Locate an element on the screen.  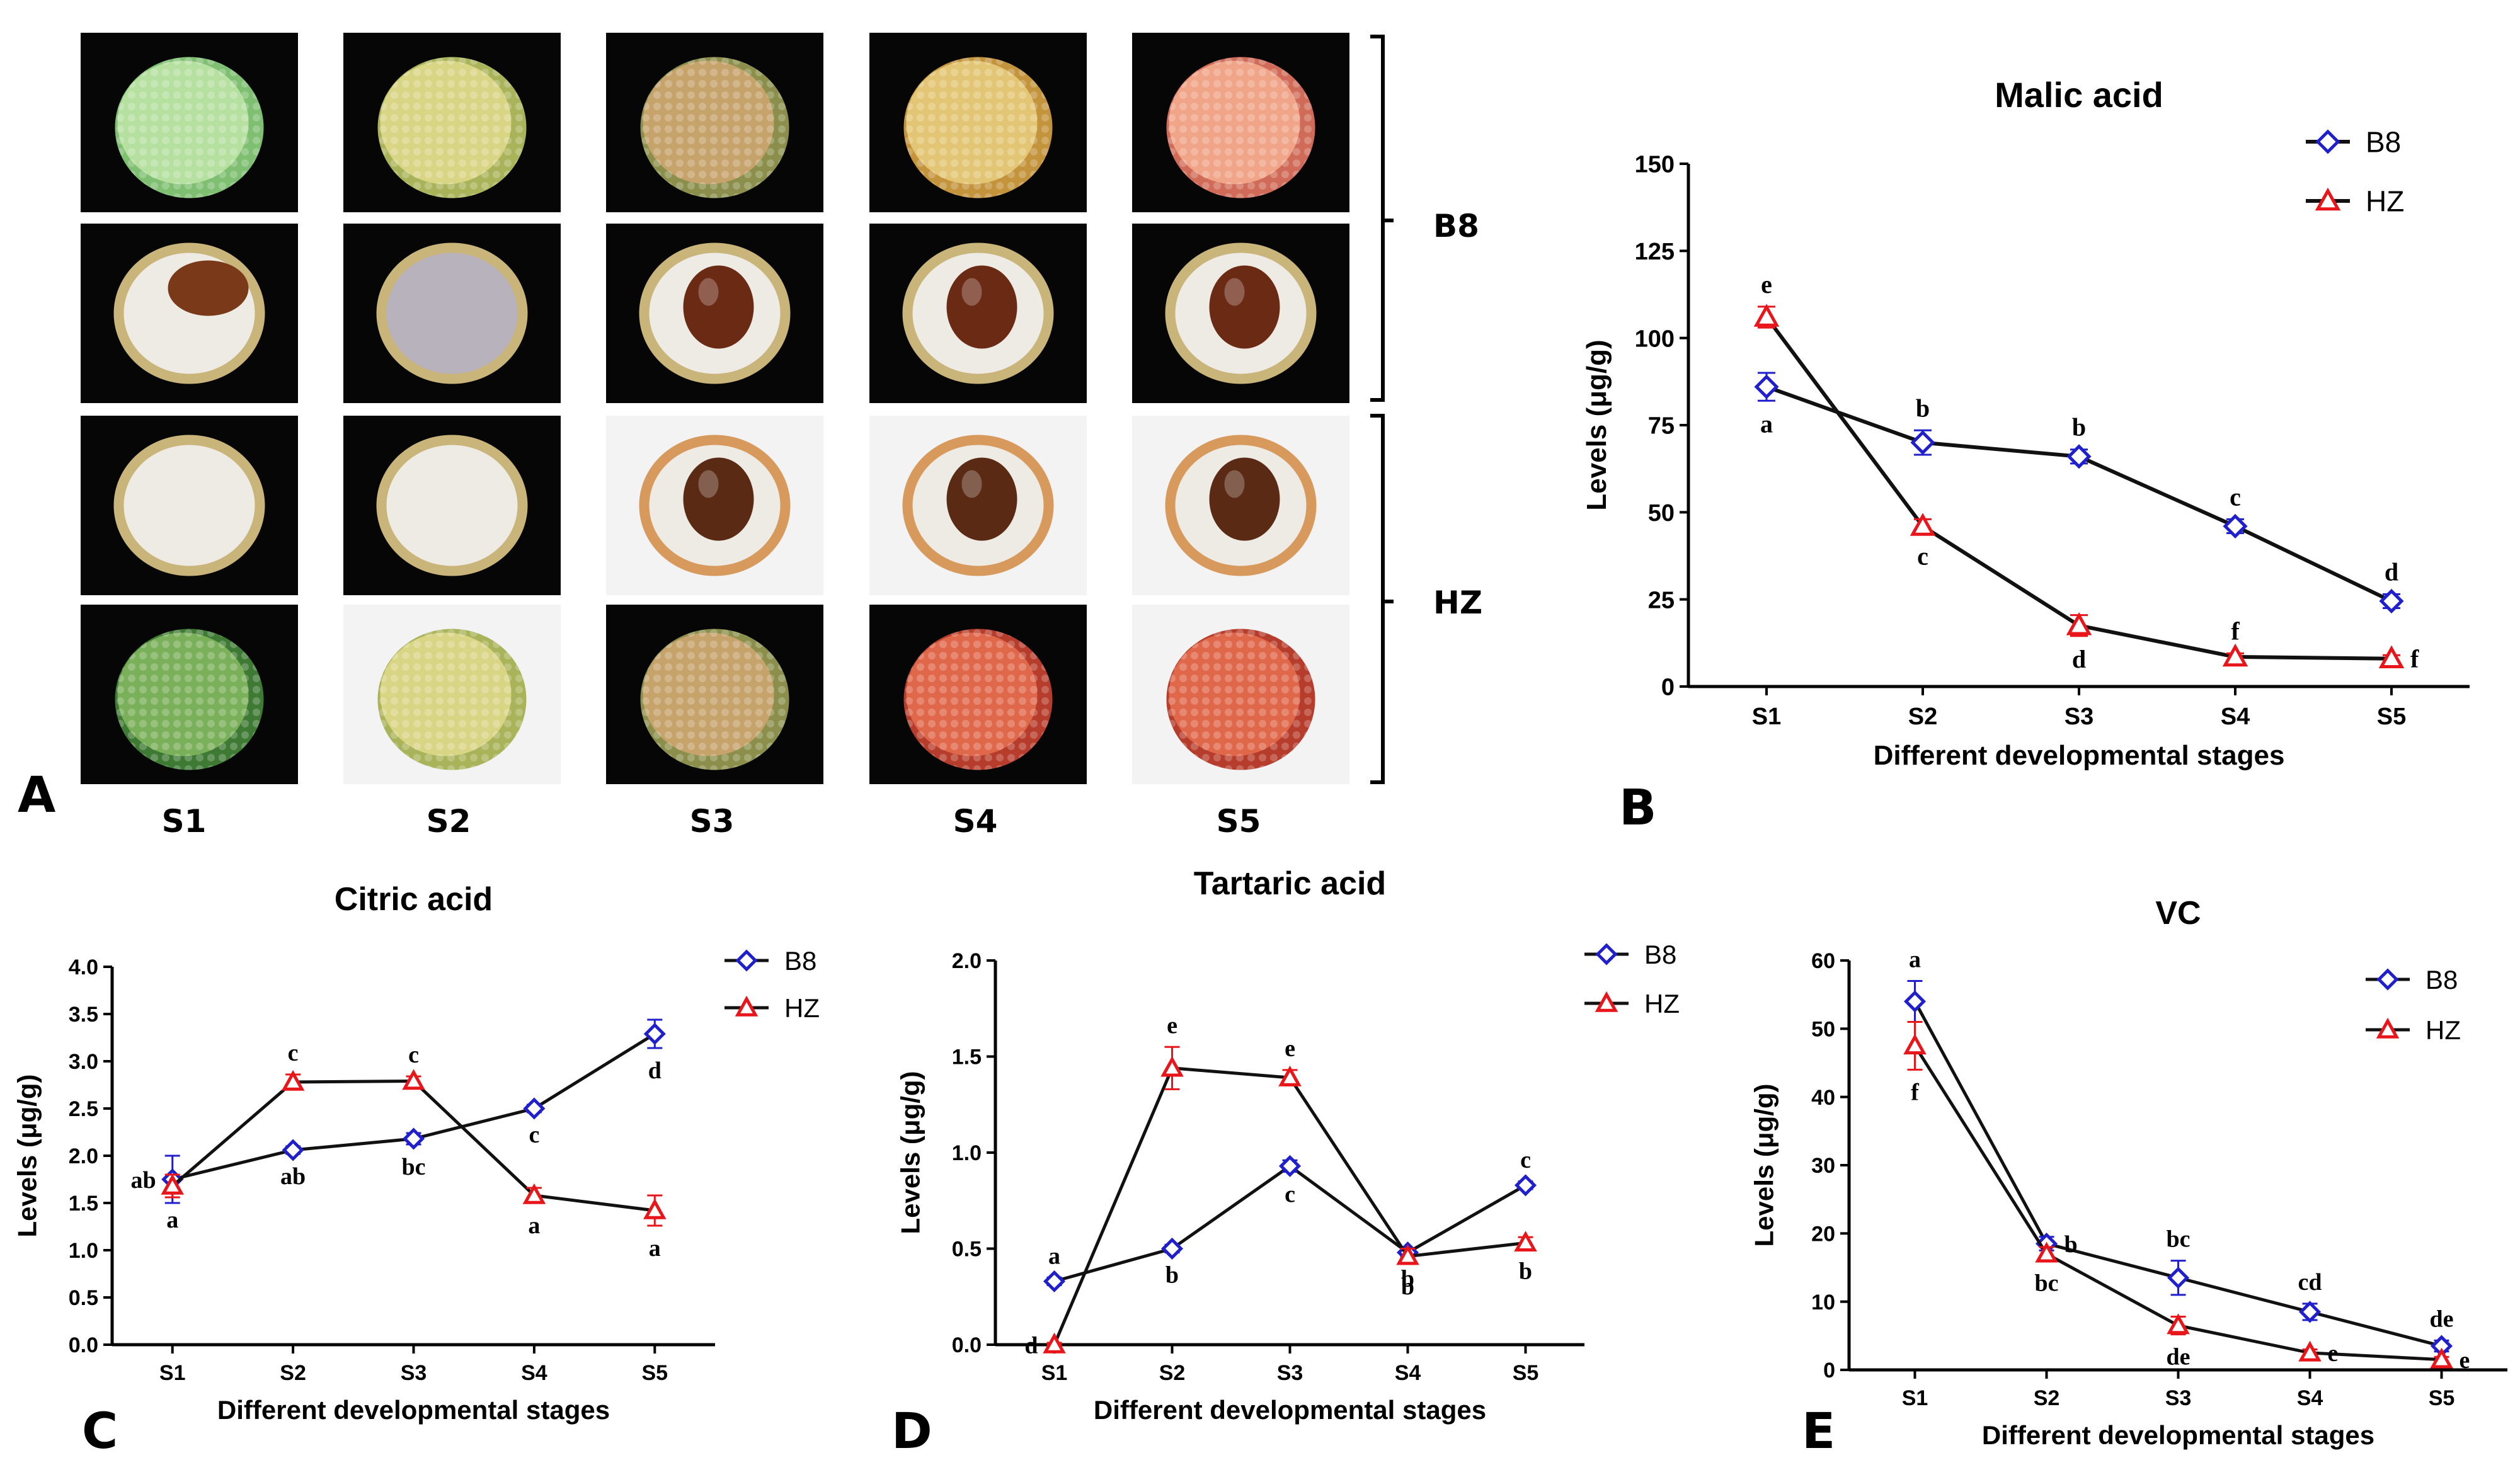
panel-letter-d: D is located at coordinates (911, 1431).